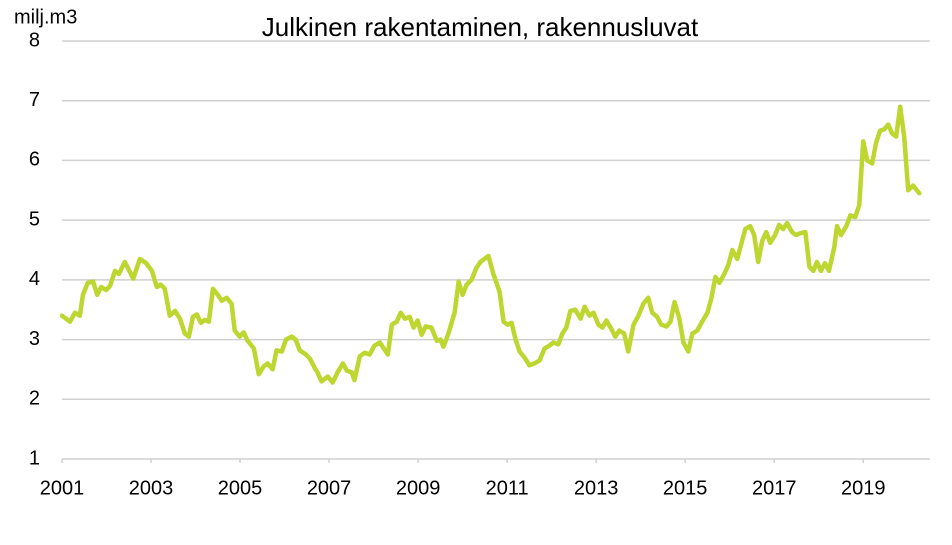 The image size is (952, 545). Describe the element at coordinates (596, 488) in the screenshot. I see `x-tick-label: 2013` at that location.